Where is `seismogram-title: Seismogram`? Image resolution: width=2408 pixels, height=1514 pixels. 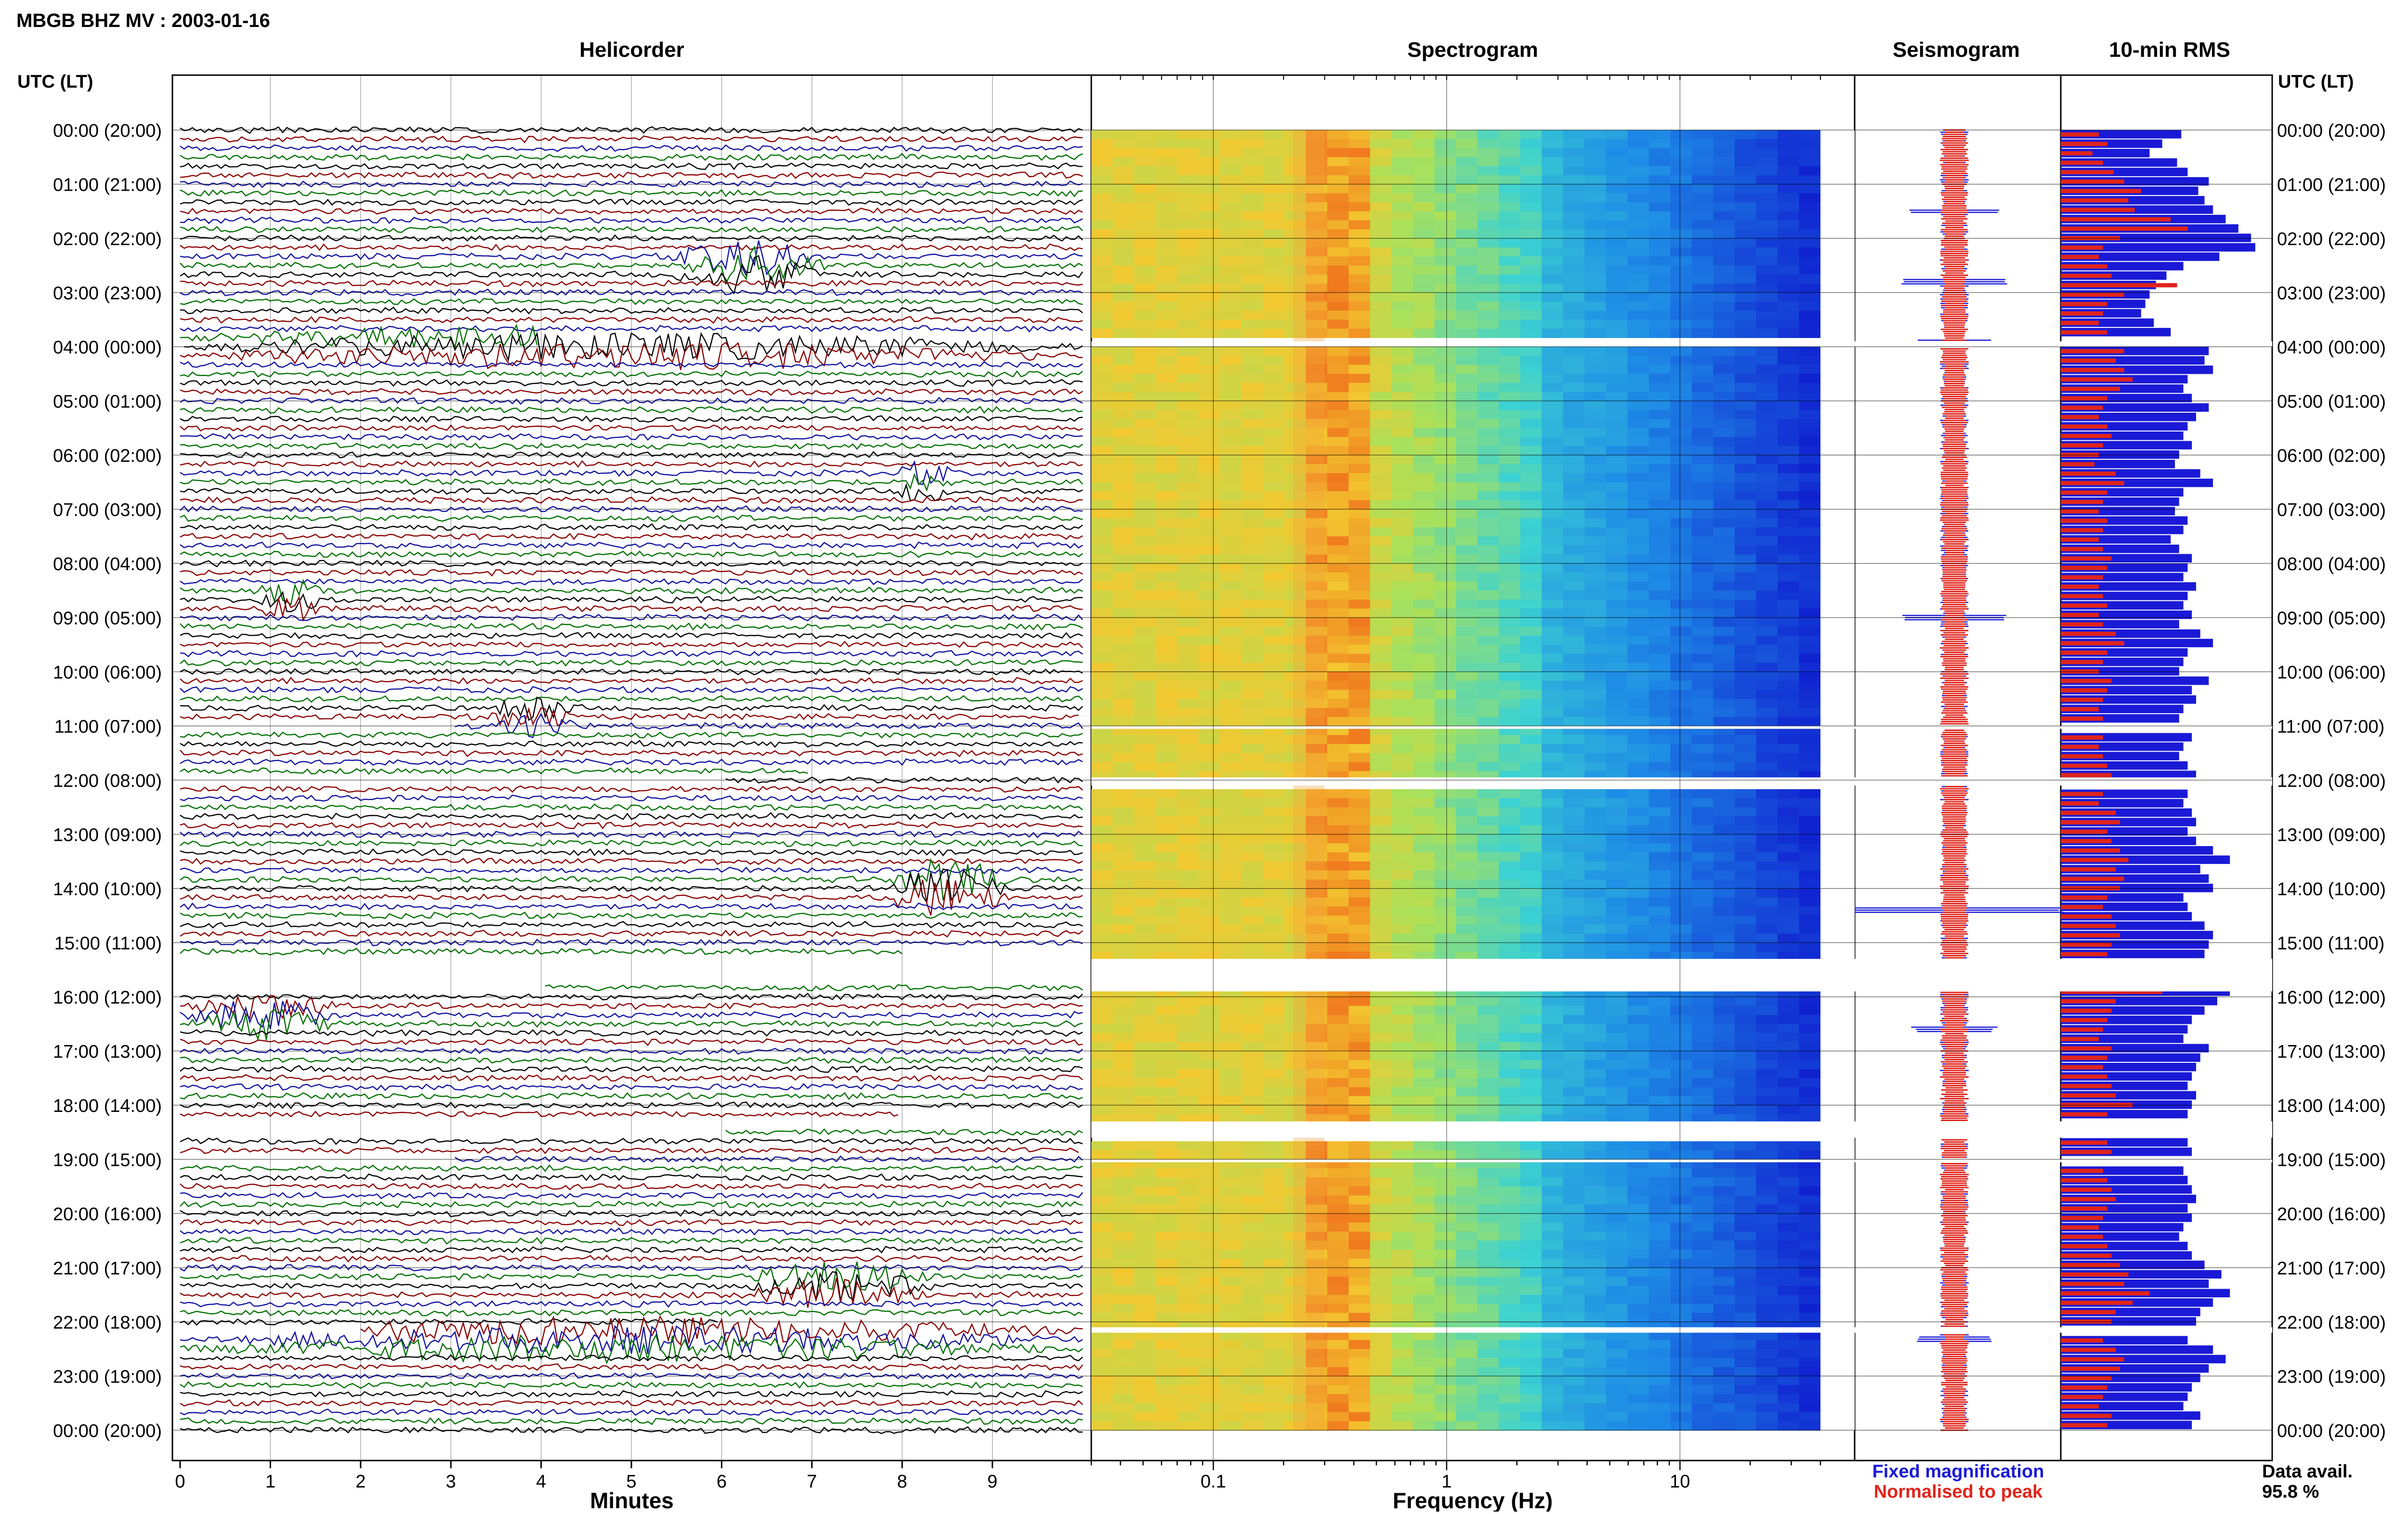 seismogram-title: Seismogram is located at coordinates (1956, 50).